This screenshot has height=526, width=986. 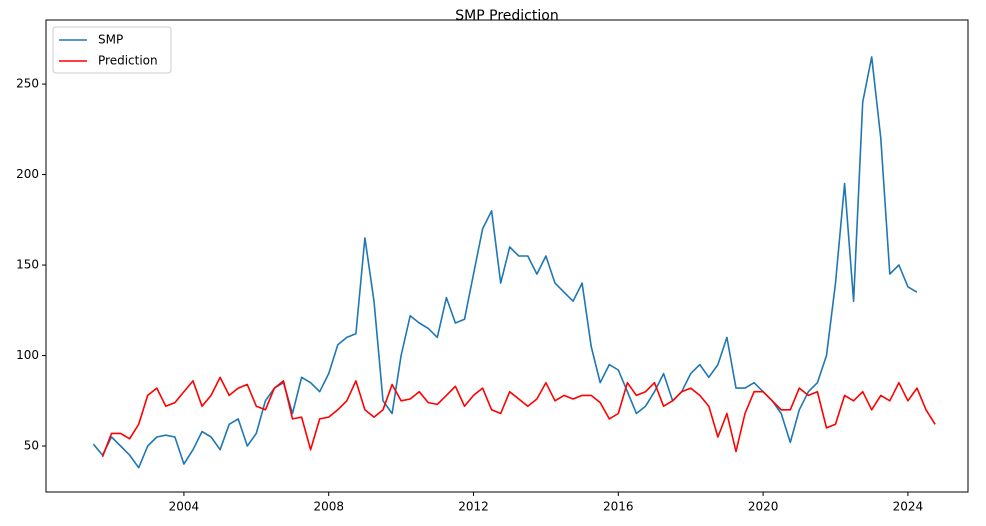 What do you see at coordinates (763, 507) in the screenshot?
I see `x-tick-label: 2020` at bounding box center [763, 507].